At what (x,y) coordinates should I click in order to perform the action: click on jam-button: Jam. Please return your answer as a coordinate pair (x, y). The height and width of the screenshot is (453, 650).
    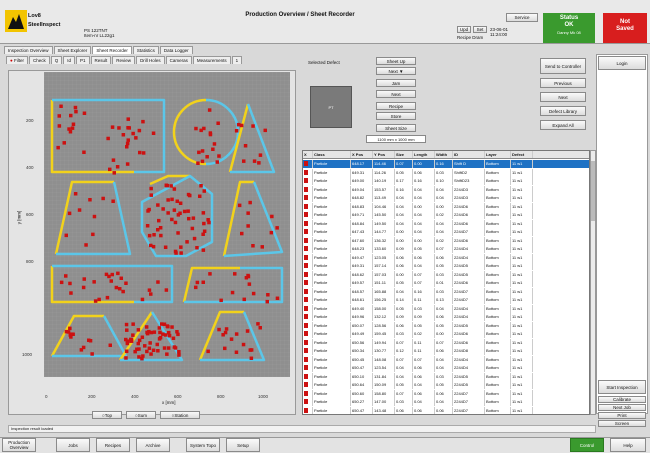
    Looking at the image, I should click on (396, 83).